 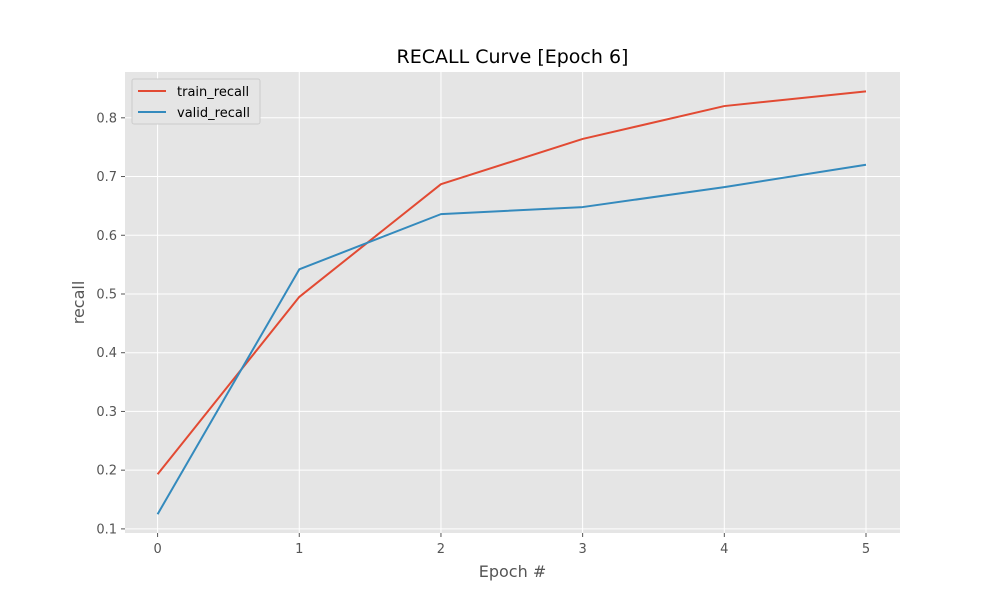 I want to click on y-tick-label: 0.4, so click(x=106, y=353).